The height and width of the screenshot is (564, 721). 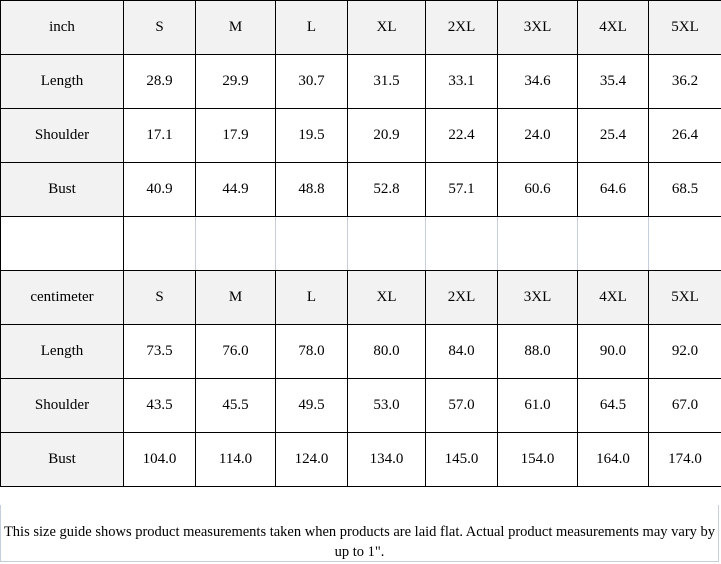 I want to click on table-row: Bust 40.9 44.9 48.8 52.8 57.1 60.6 64.6 68.5, so click(x=360, y=189).